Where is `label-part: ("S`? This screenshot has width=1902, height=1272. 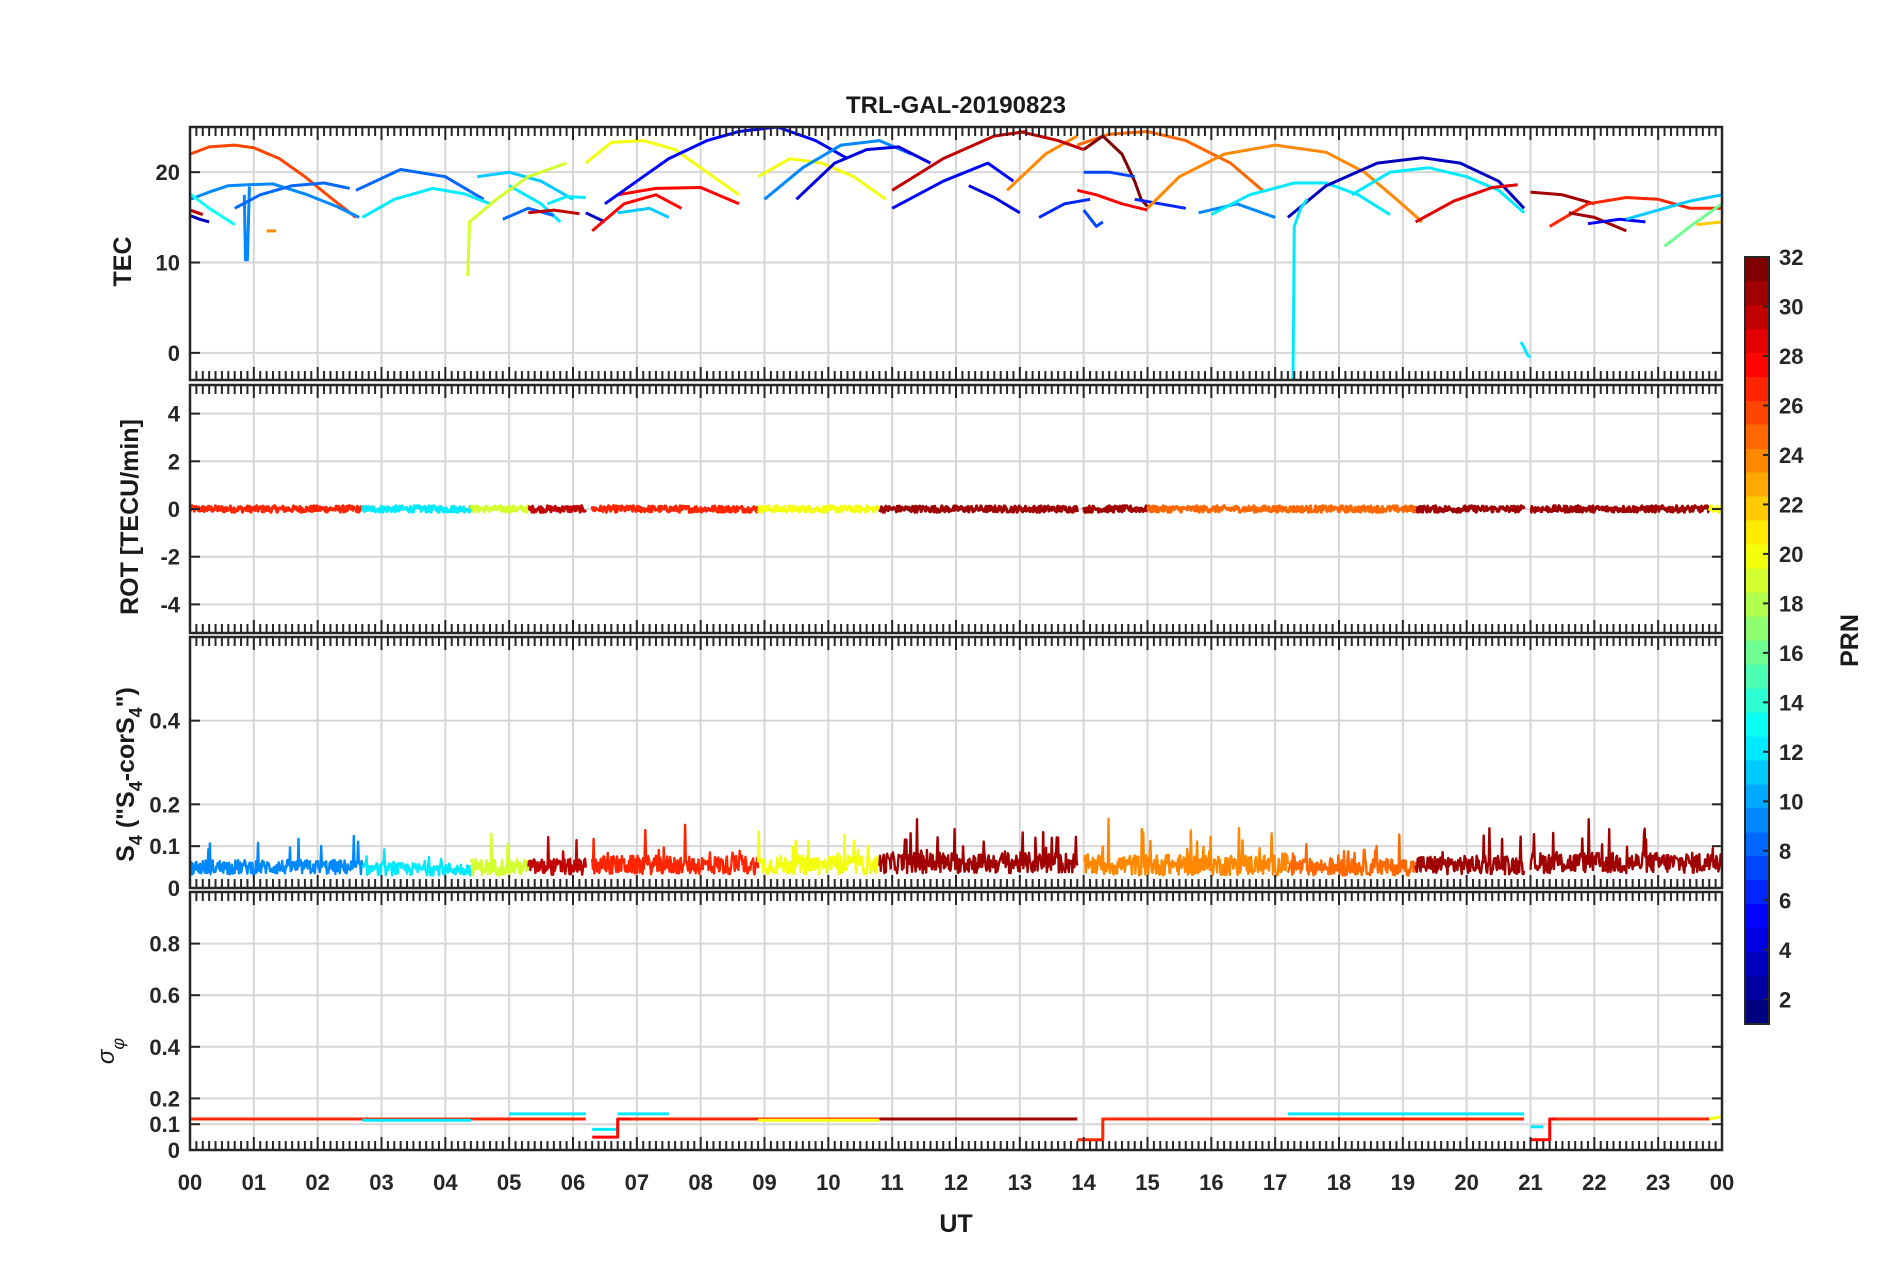
label-part: ("S is located at coordinates (126, 813).